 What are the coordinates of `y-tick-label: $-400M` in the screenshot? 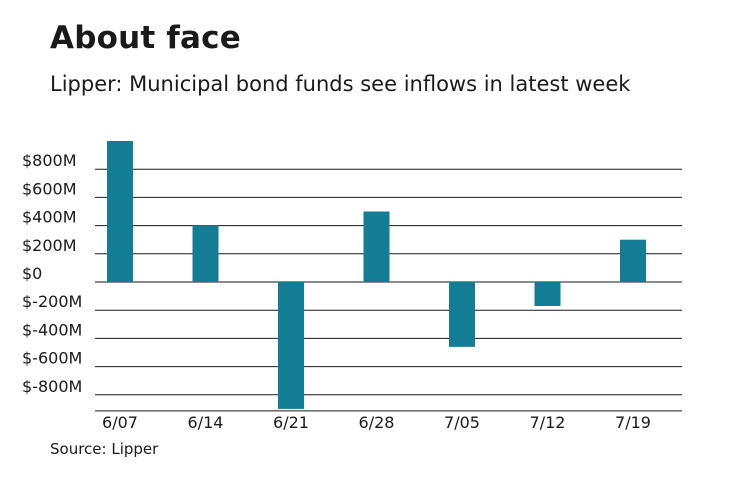 It's located at (52, 329).